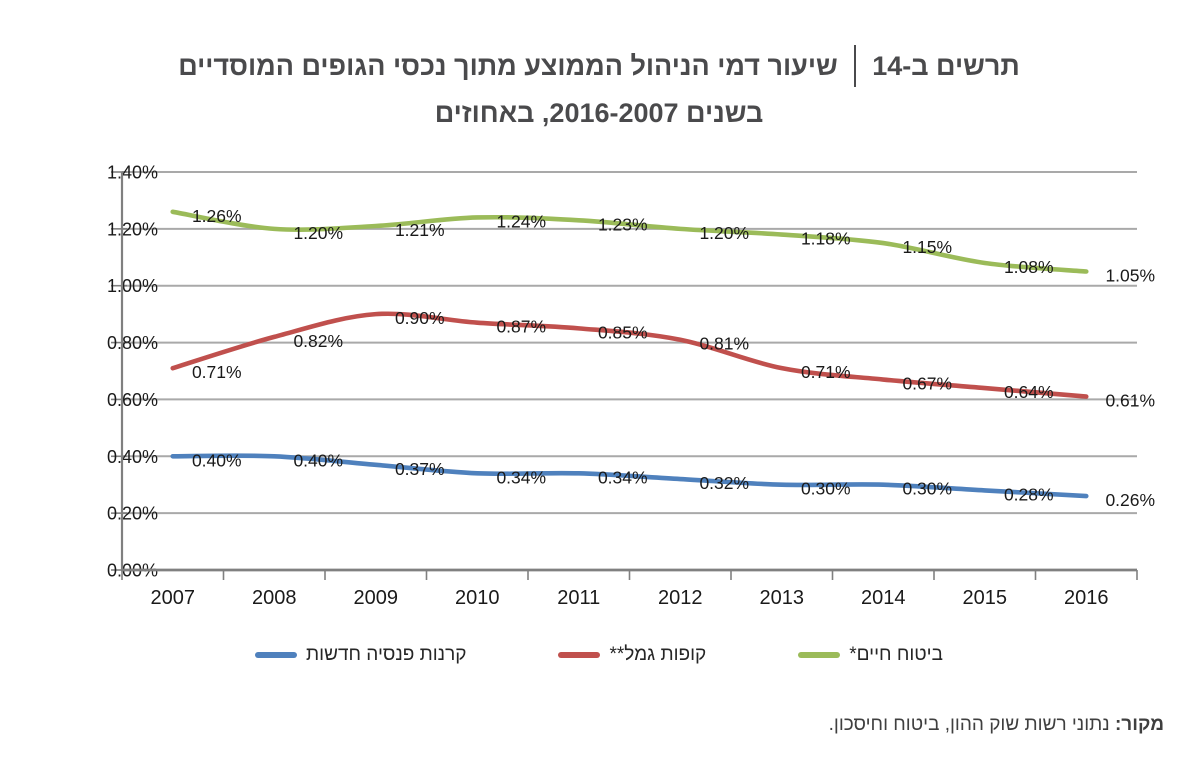 This screenshot has width=1198, height=765. What do you see at coordinates (420, 230) in the screenshot?
I see `data-label: 1.21%` at bounding box center [420, 230].